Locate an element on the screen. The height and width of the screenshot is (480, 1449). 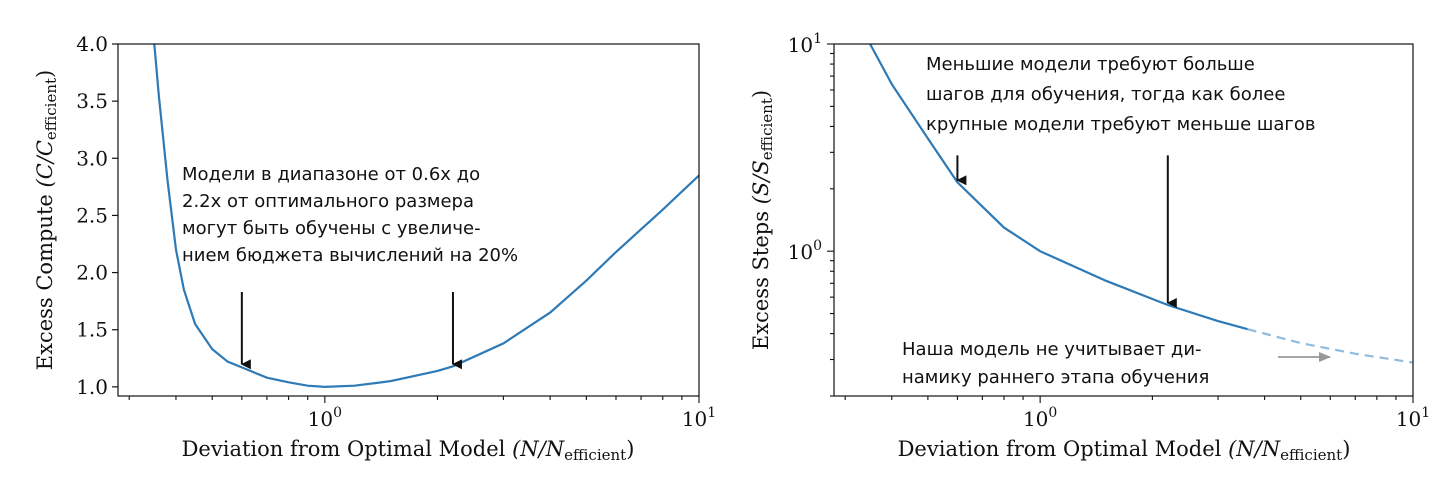
y-tick-label-exp: 1 is located at coordinates (817, 39).